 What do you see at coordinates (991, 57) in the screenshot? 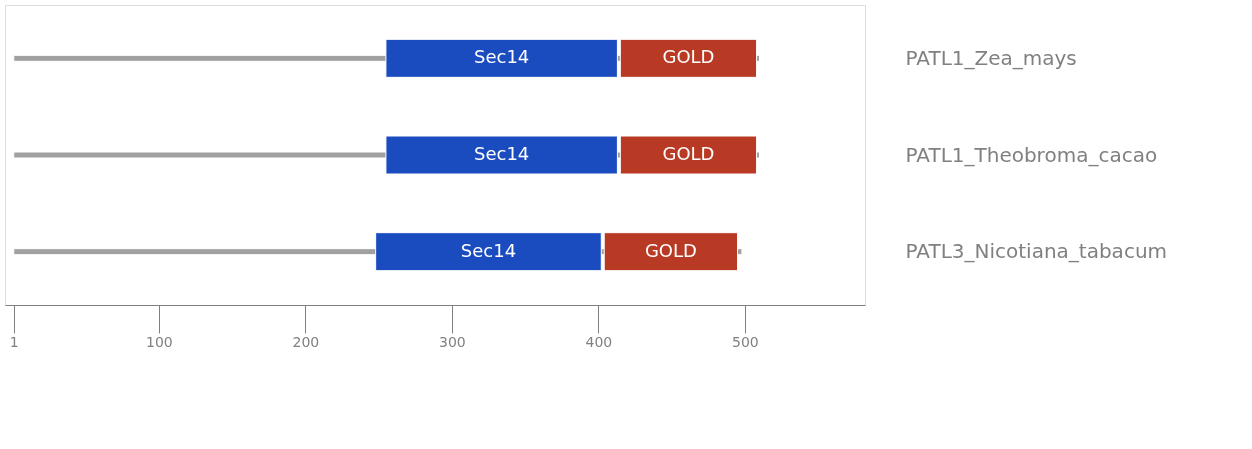
I see `y-tick-label: PATL1_Zea_mays` at bounding box center [991, 57].